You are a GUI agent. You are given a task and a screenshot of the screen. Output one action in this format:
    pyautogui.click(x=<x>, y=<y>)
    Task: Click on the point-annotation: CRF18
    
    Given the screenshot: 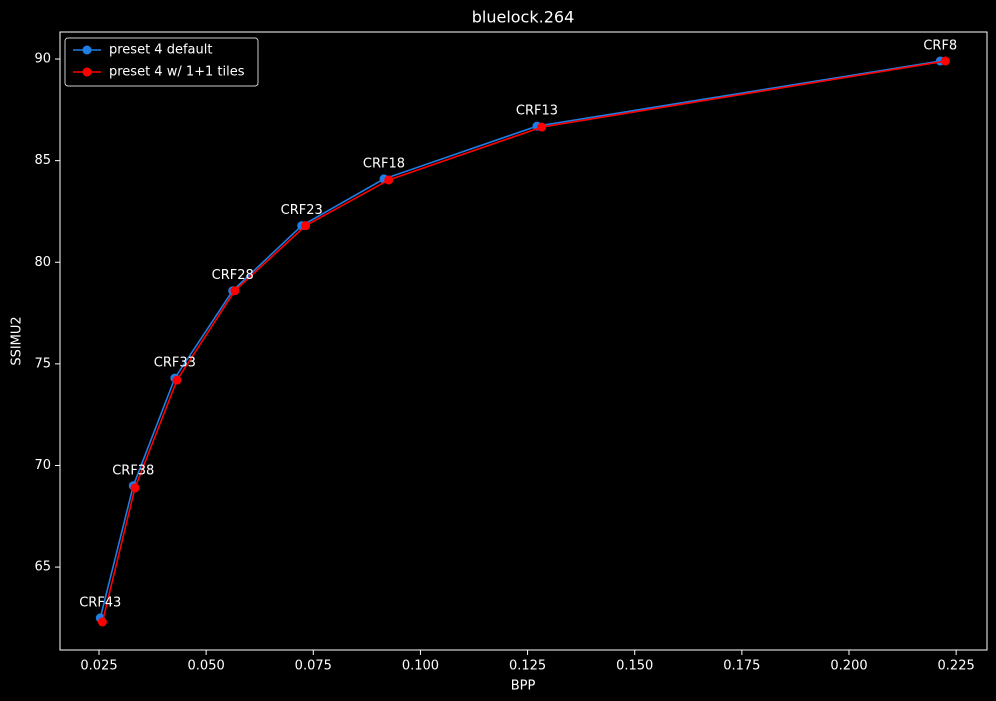 What is the action you would take?
    pyautogui.click(x=384, y=163)
    